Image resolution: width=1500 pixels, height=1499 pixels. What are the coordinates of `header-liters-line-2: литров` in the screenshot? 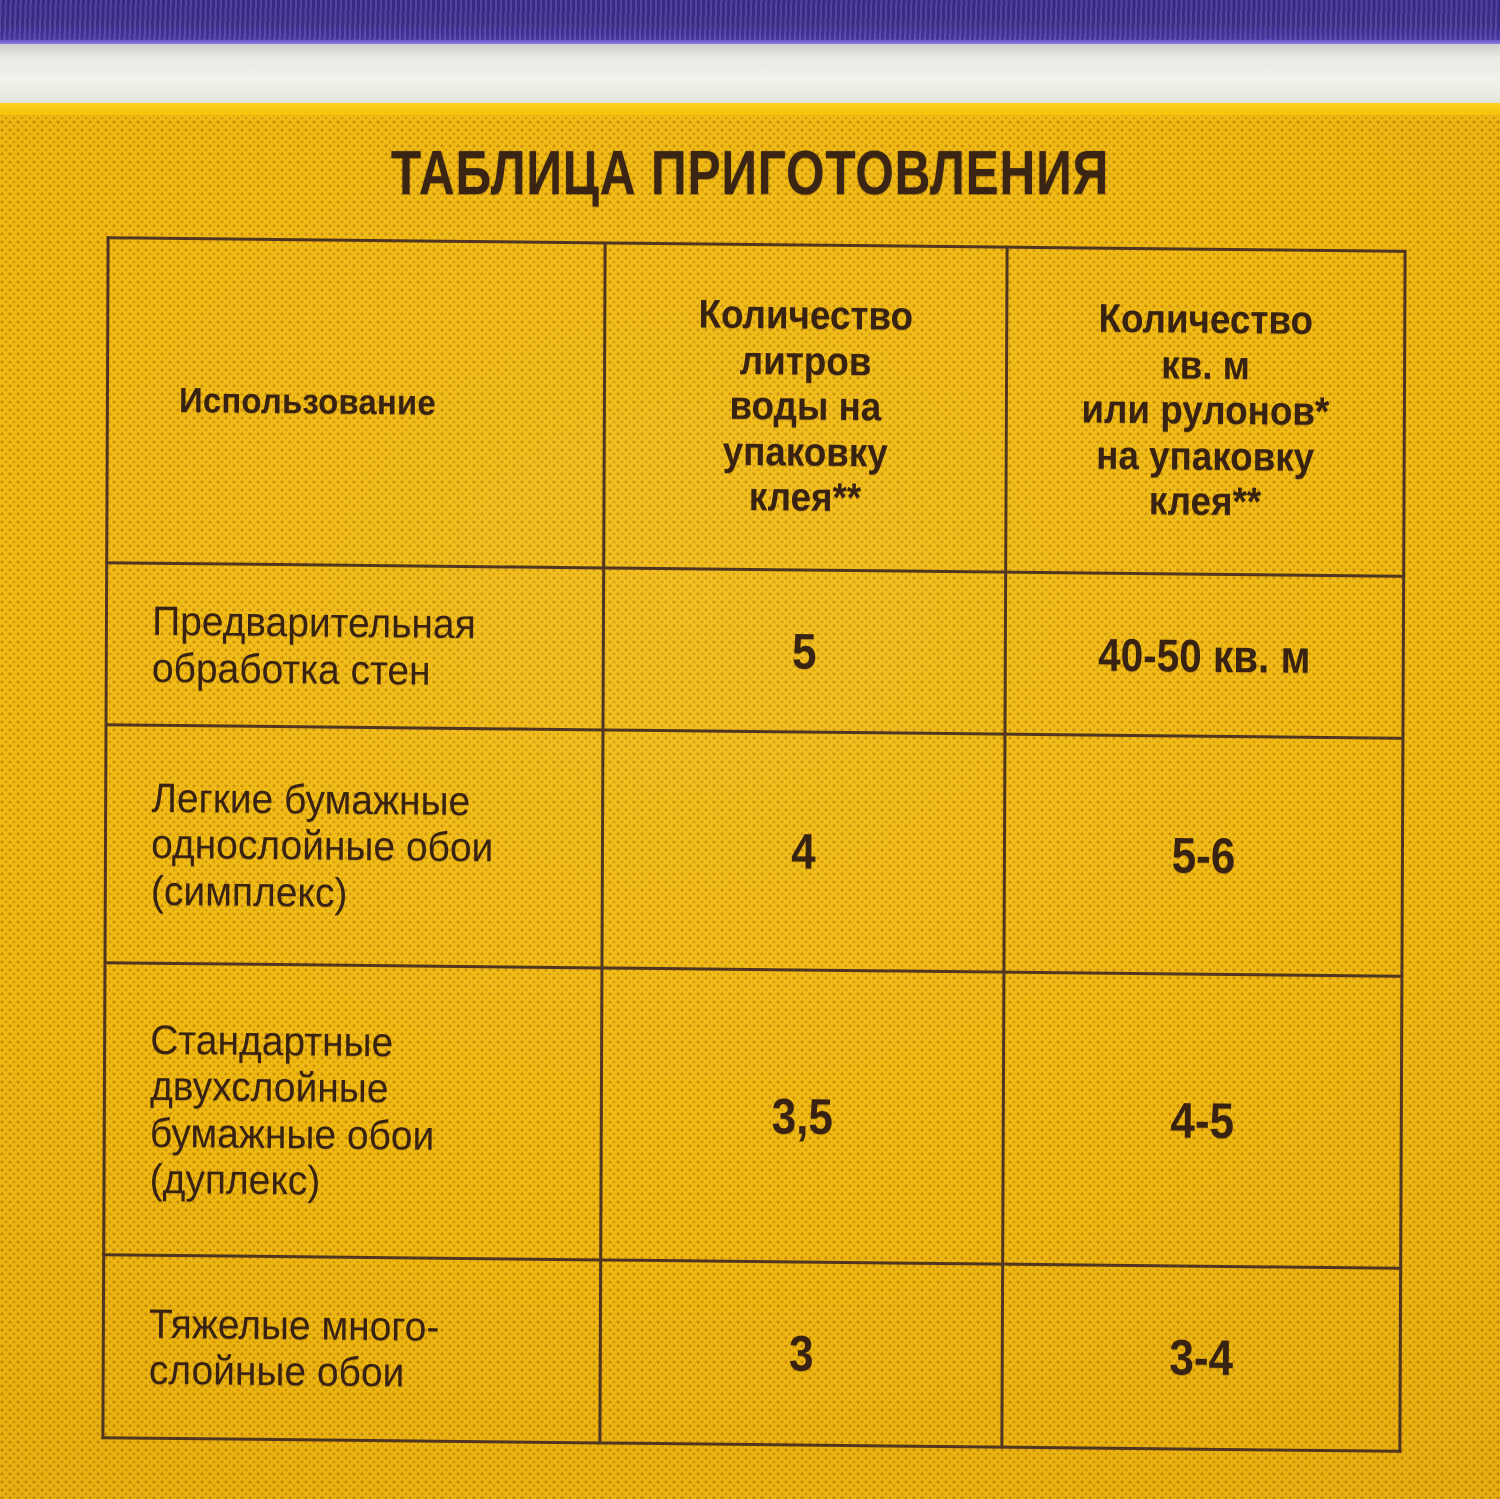 It's located at (805, 361).